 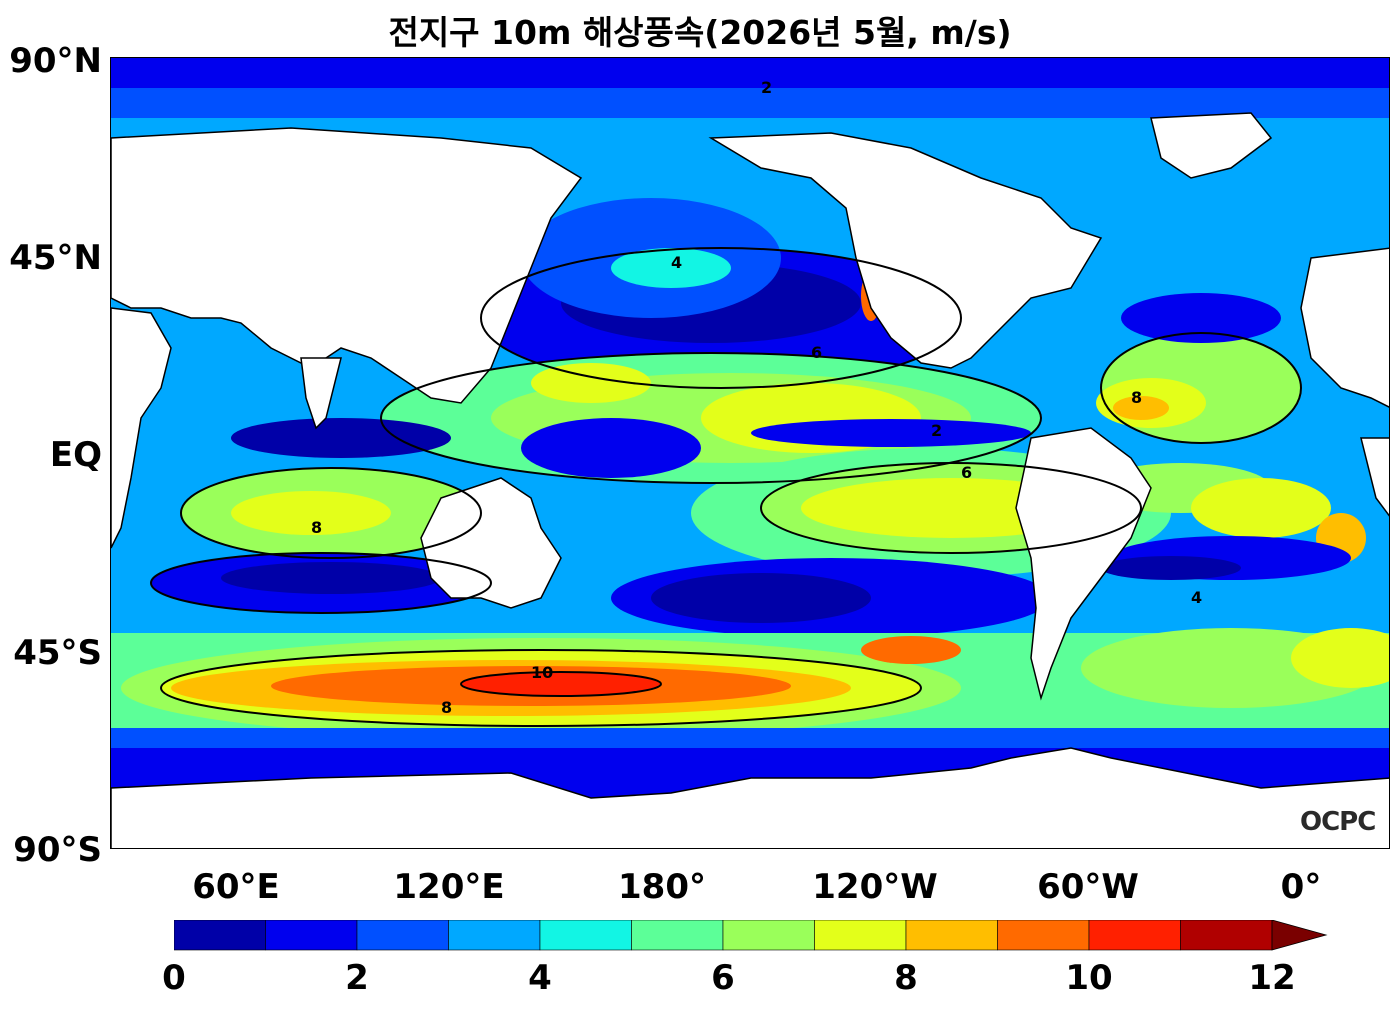 I want to click on colorbar-extend-arrow, so click(x=1299, y=935).